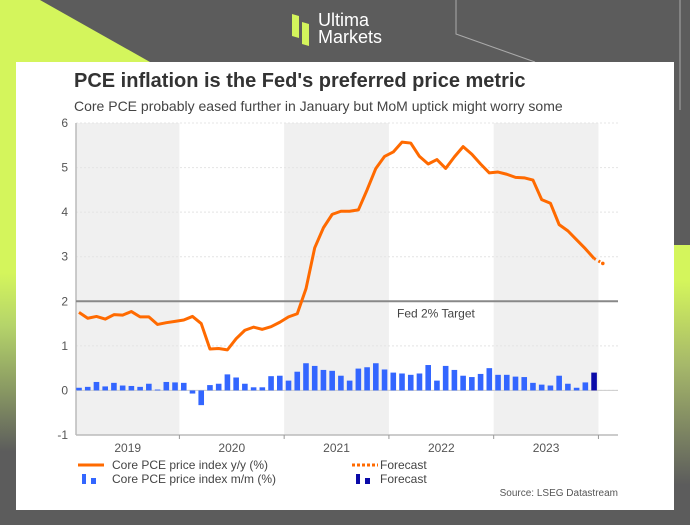 The width and height of the screenshot is (690, 525). I want to click on line-forecast, so click(598, 261).